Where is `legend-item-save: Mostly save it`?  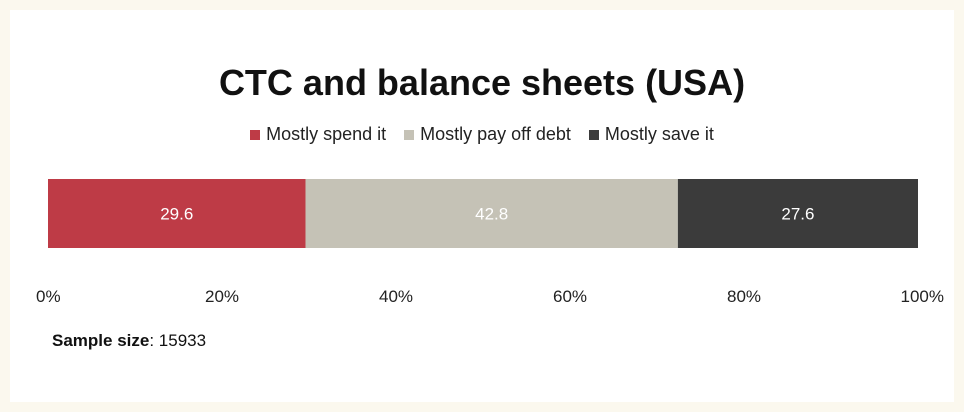
legend-item-save: Mostly save it is located at coordinates (651, 134).